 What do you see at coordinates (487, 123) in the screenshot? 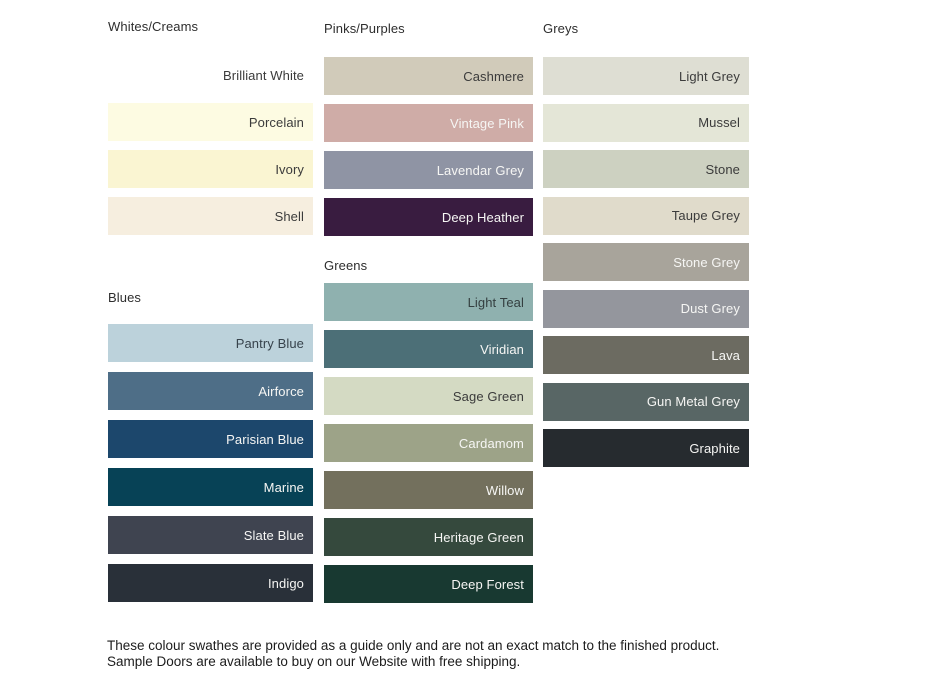
I see `swatch-label: Vintage Pink` at bounding box center [487, 123].